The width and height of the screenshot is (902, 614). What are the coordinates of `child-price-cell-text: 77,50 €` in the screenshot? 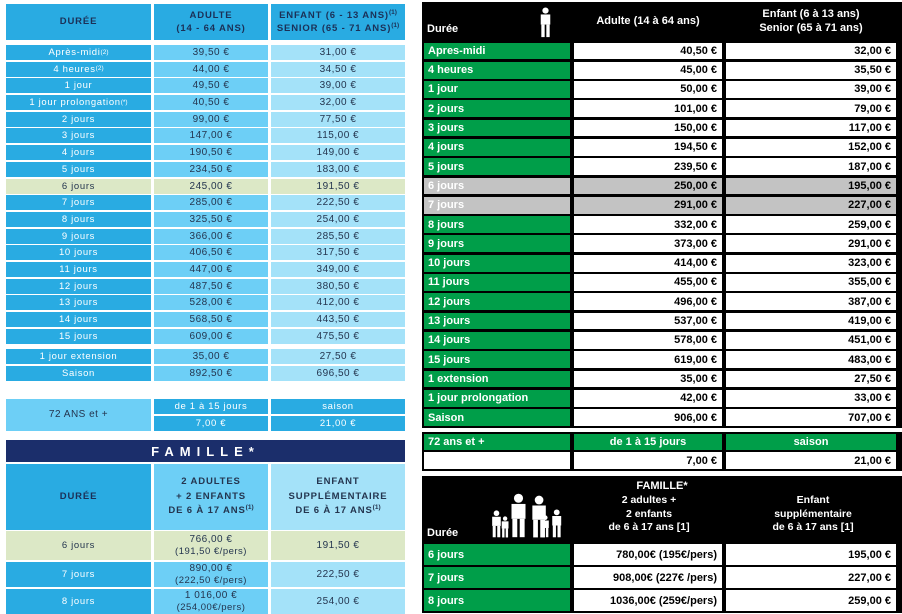 It's located at (338, 119).